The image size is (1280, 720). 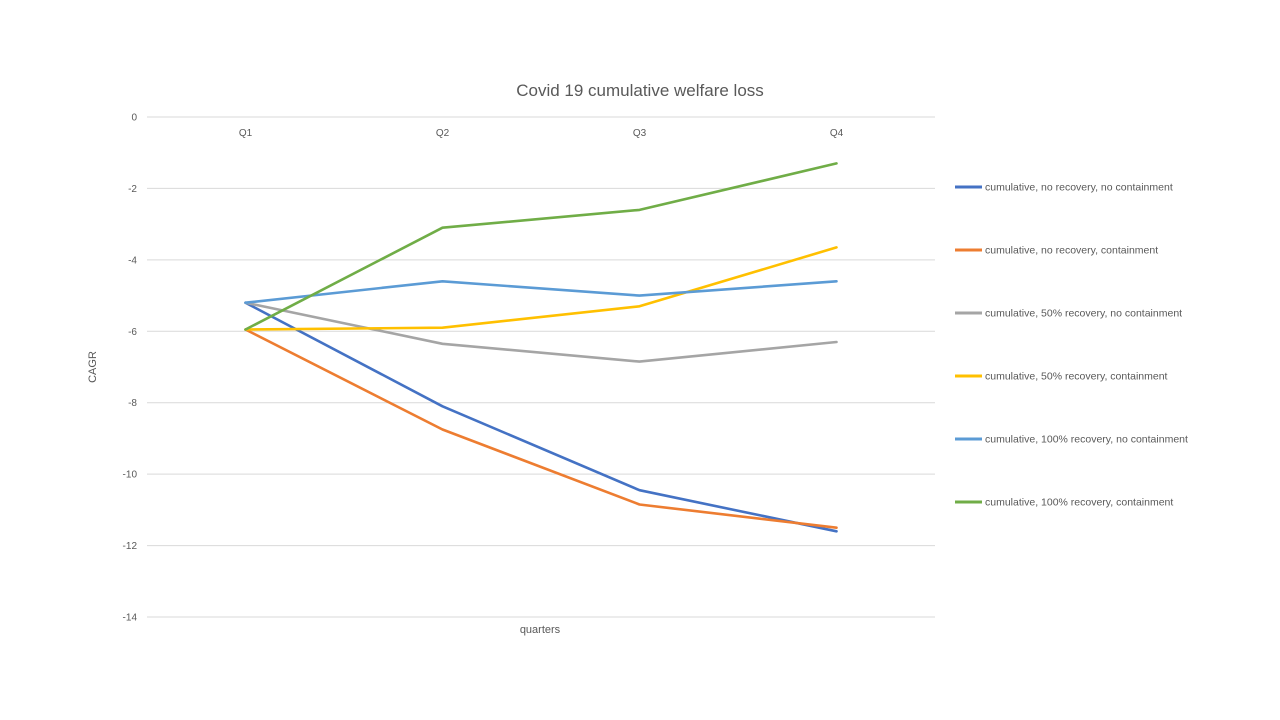 I want to click on x-axis-ticks: Q1 Q2 Q3 Q4, so click(x=541, y=133).